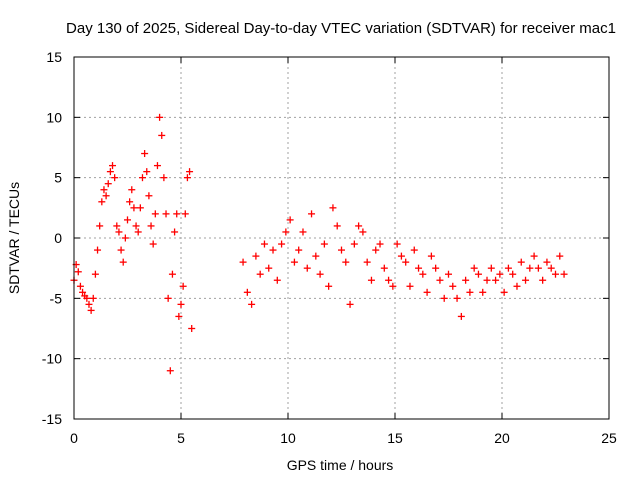 The image size is (640, 480). What do you see at coordinates (52, 419) in the screenshot?
I see `y-tick-label: -15` at bounding box center [52, 419].